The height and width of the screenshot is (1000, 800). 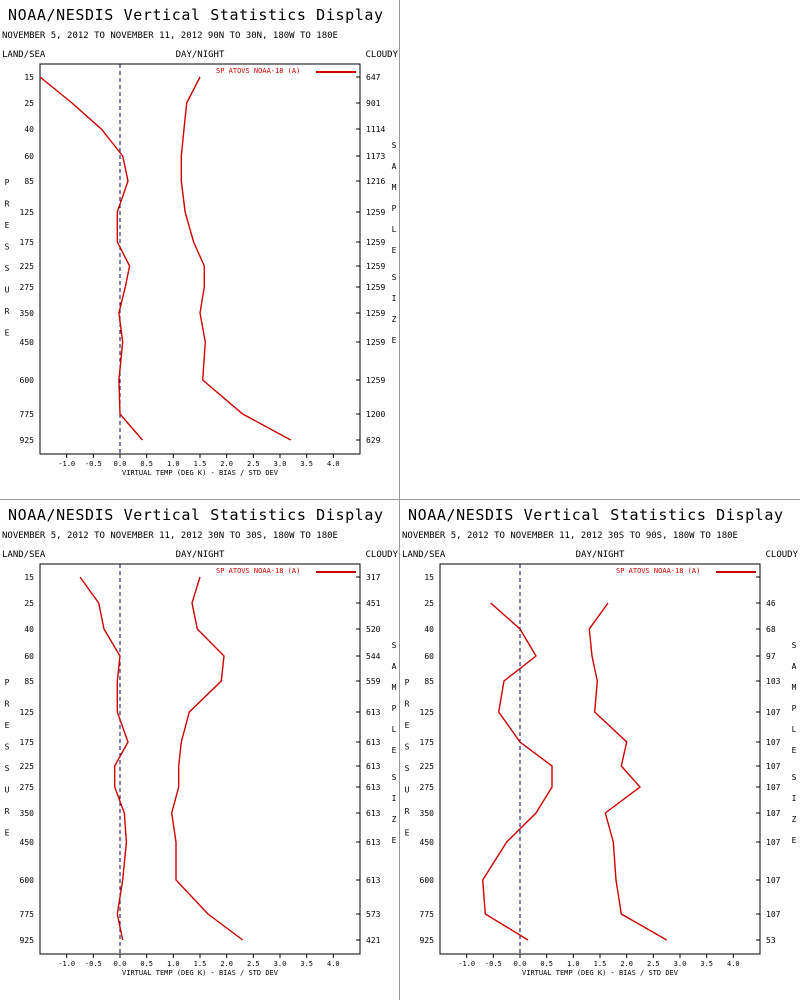 I want to click on pressure-tick-label: 40, so click(x=29, y=629).